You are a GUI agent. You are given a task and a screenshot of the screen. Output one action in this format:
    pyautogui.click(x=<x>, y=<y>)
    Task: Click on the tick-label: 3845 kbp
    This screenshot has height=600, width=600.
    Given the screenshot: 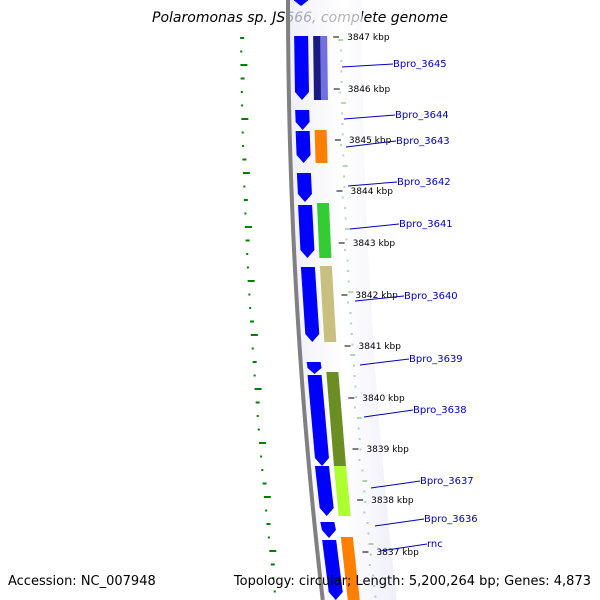 What is the action you would take?
    pyautogui.click(x=370, y=141)
    